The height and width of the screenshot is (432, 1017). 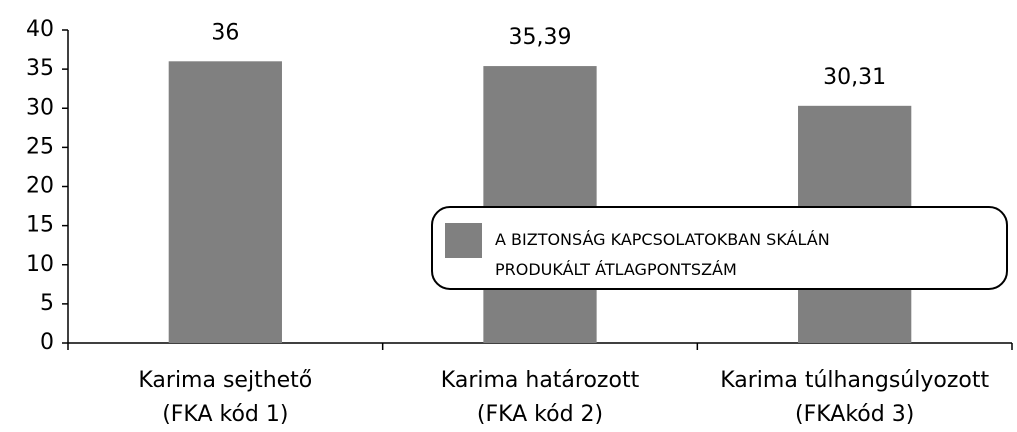 I want to click on value-label: 30,31, so click(x=854, y=77).